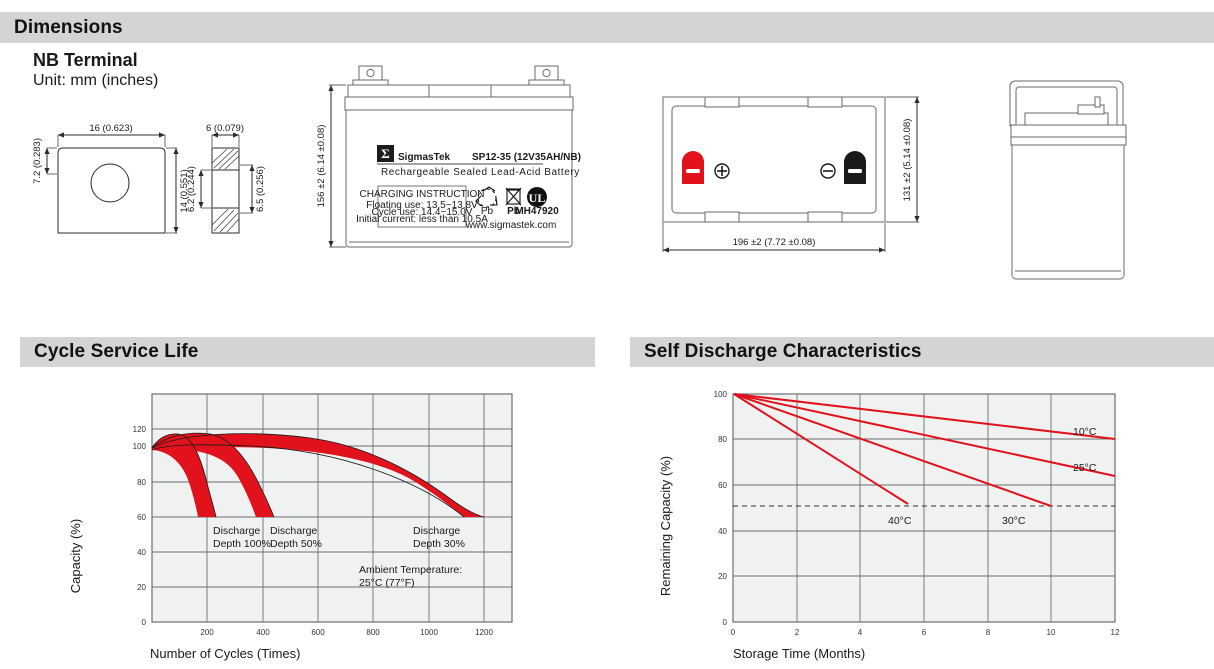 This screenshot has height=669, width=1214. Describe the element at coordinates (459, 91) in the screenshot. I see `battery-top-cover` at that location.